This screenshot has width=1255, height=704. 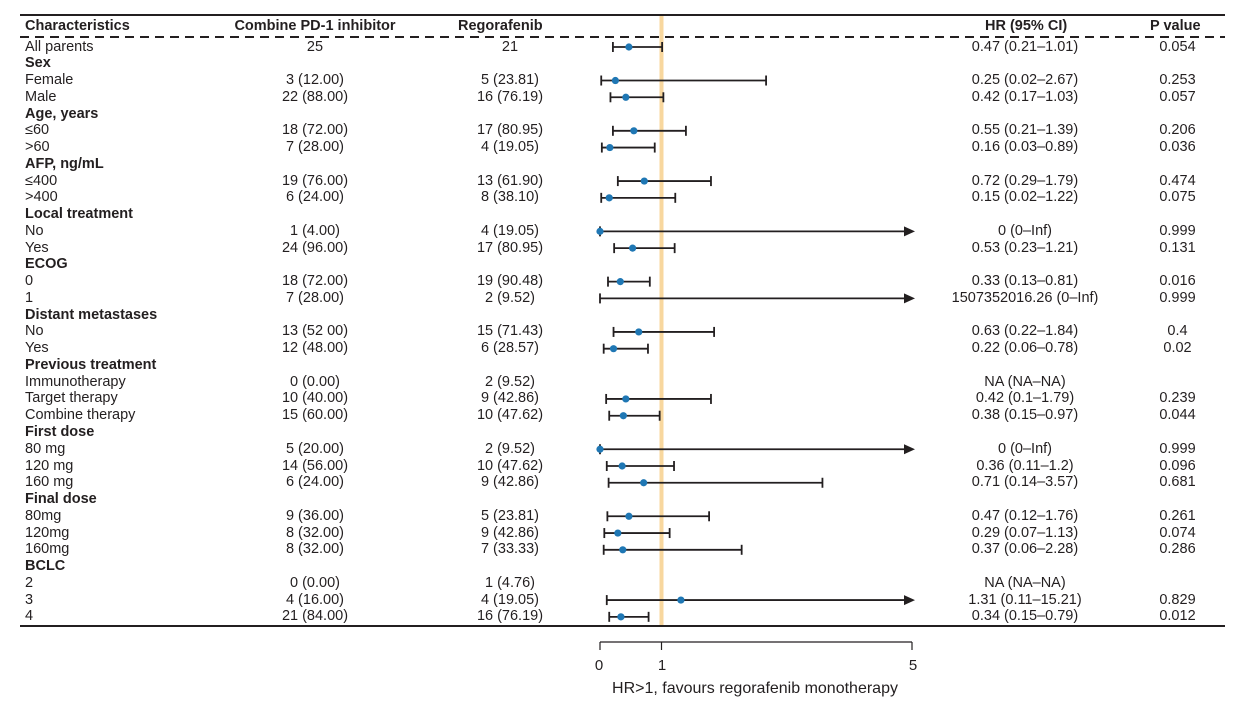 I want to click on hr-ci-text: 0.47 (0.12–1.76), so click(x=1025, y=515).